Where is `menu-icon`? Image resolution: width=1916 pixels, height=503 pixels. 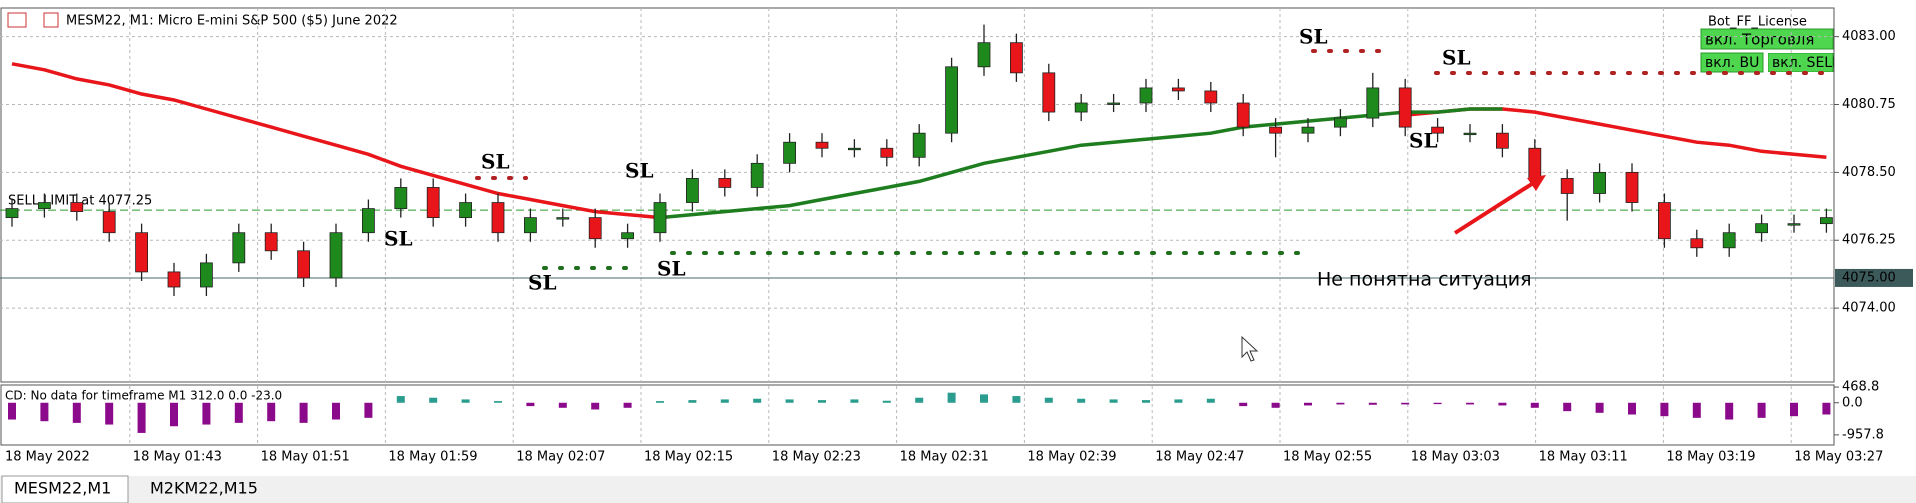 menu-icon is located at coordinates (17, 20).